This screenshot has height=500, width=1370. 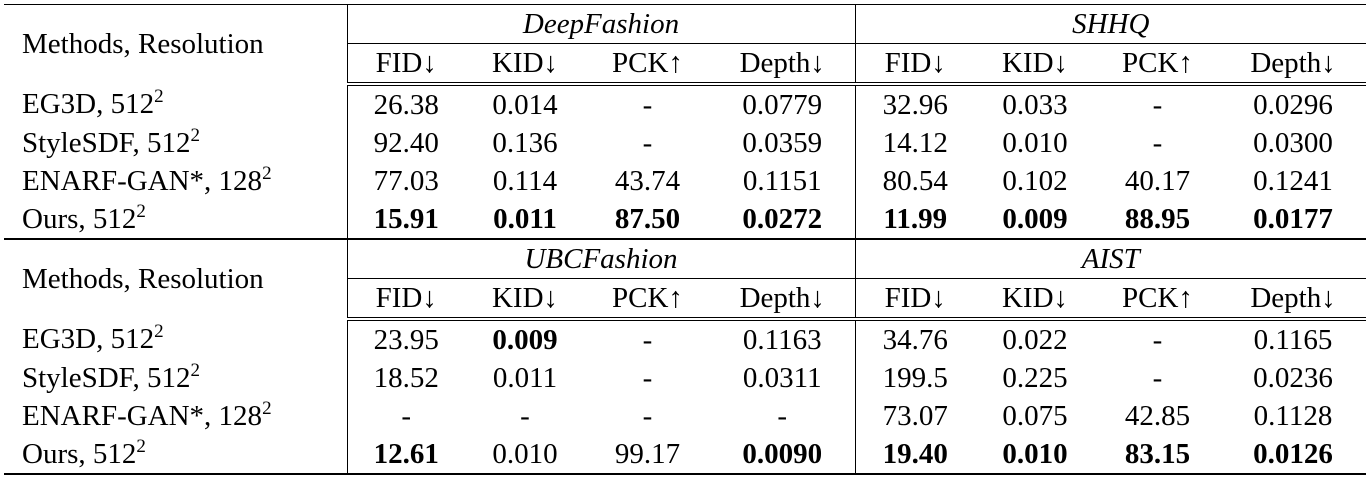 What do you see at coordinates (915, 220) in the screenshot?
I see `value-cell: 11.99` at bounding box center [915, 220].